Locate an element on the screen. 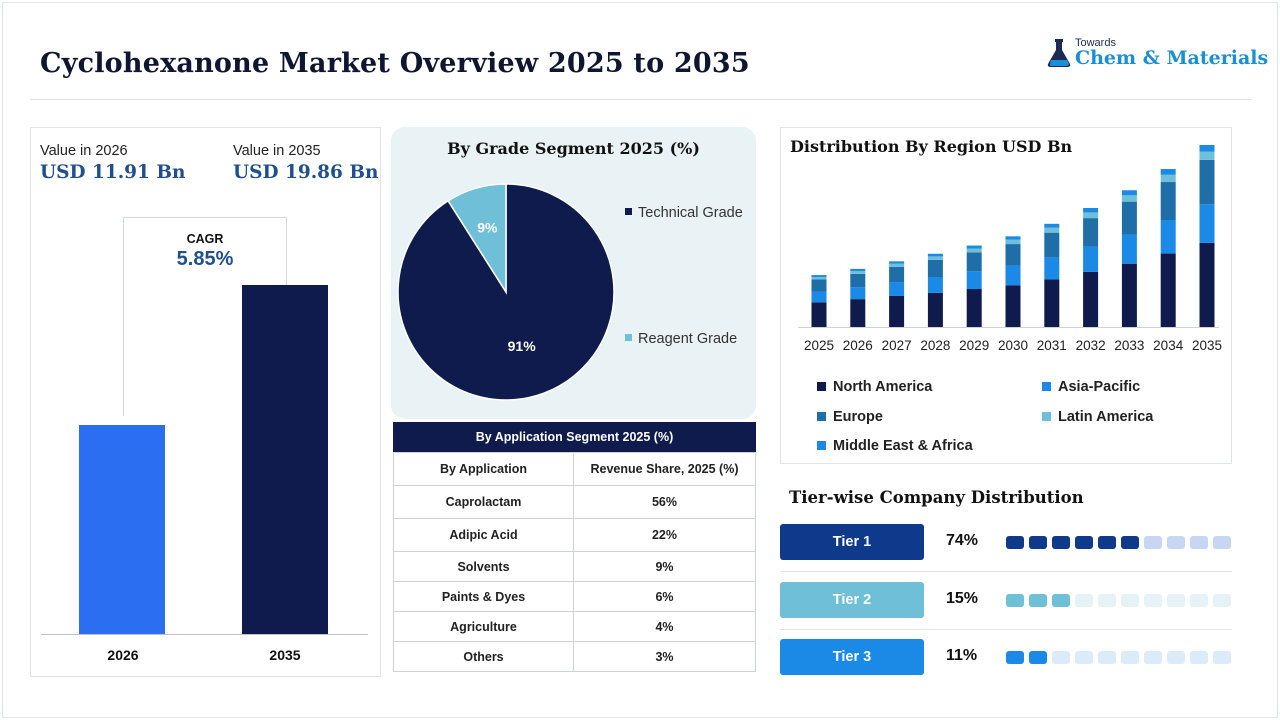 The width and height of the screenshot is (1280, 720). cell-share: 9% is located at coordinates (664, 566).